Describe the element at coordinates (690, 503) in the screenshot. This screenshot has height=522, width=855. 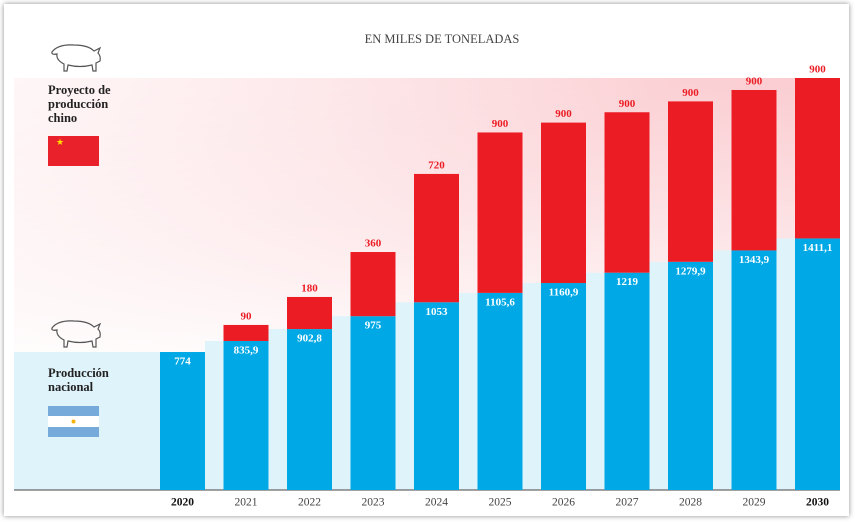
I see `x-tick-label: 2028` at that location.